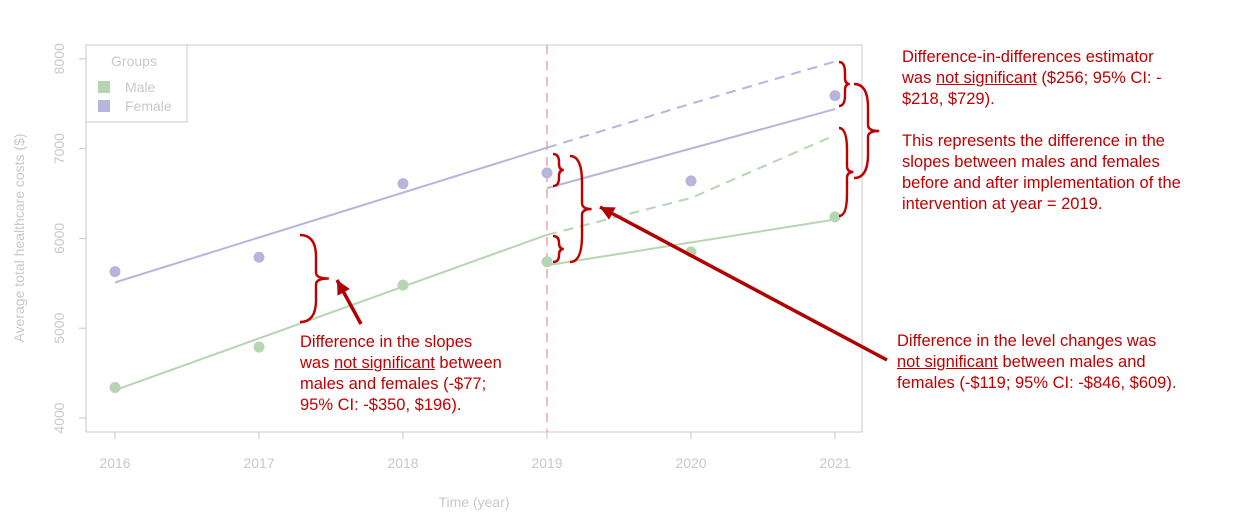  What do you see at coordinates (59, 58) in the screenshot?
I see `y-tick-label: 8000` at bounding box center [59, 58].